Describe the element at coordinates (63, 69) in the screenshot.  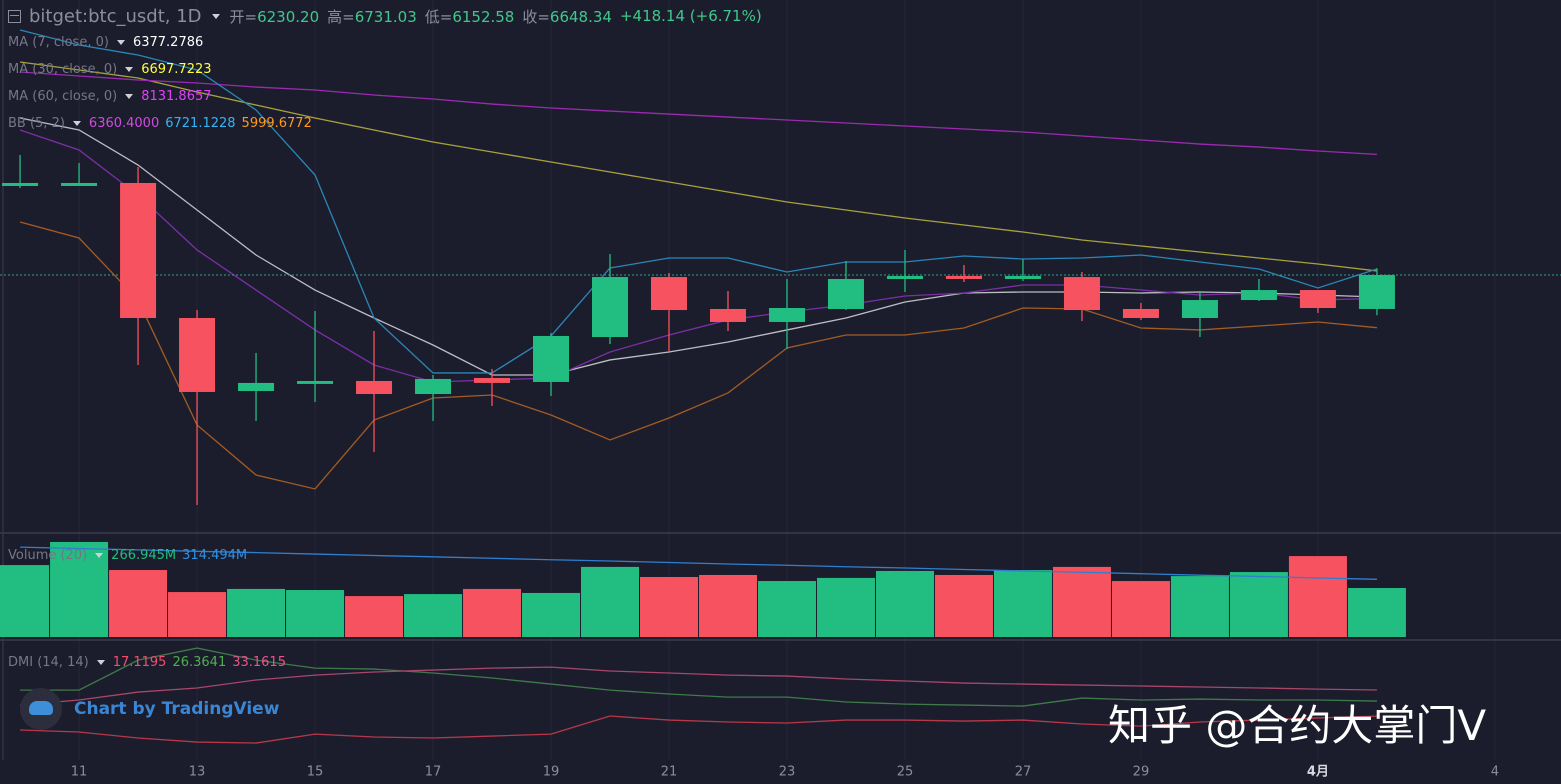
I see `indicator-name: MA (30, close, 0)` at that location.